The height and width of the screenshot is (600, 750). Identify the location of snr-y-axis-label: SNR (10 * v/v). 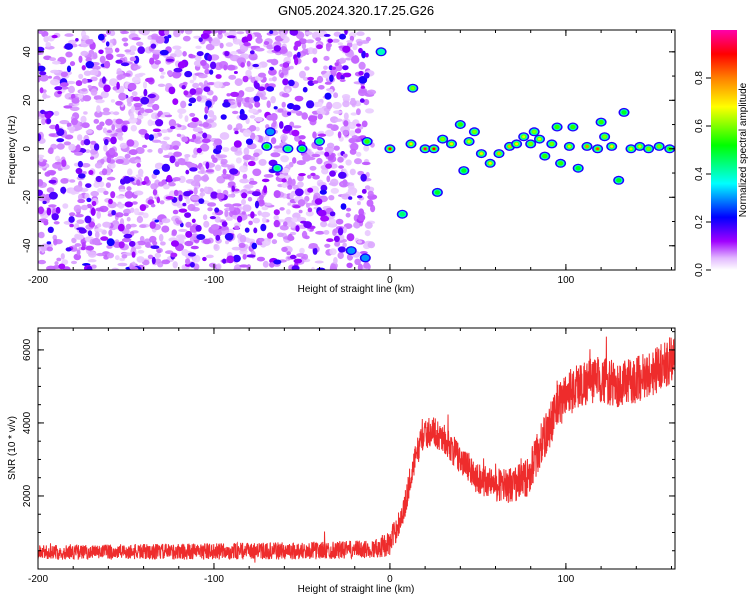
(12, 448).